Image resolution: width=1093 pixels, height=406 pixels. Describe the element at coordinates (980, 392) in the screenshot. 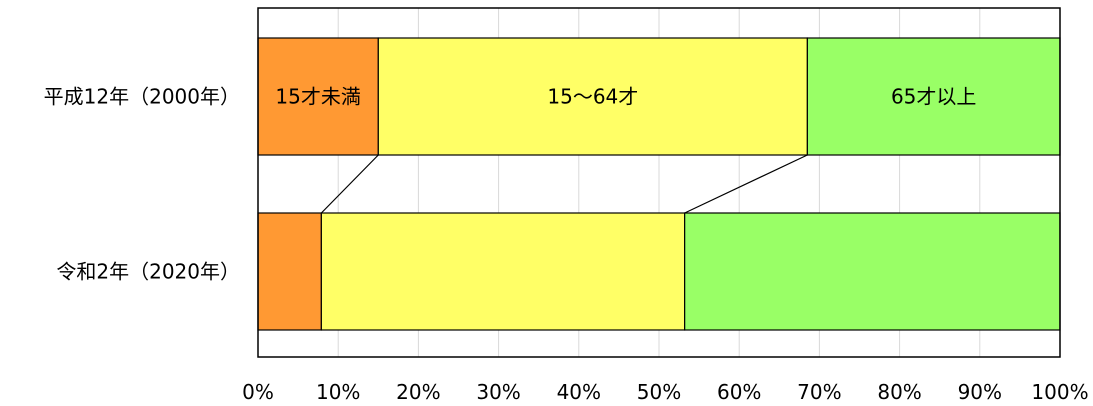

I see `x-tick-label: 90%` at that location.